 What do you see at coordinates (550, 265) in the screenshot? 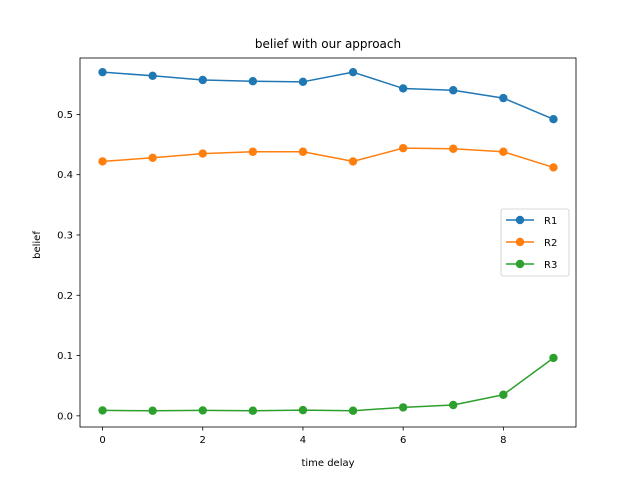
I see `legend-label-r3: R3` at bounding box center [550, 265].